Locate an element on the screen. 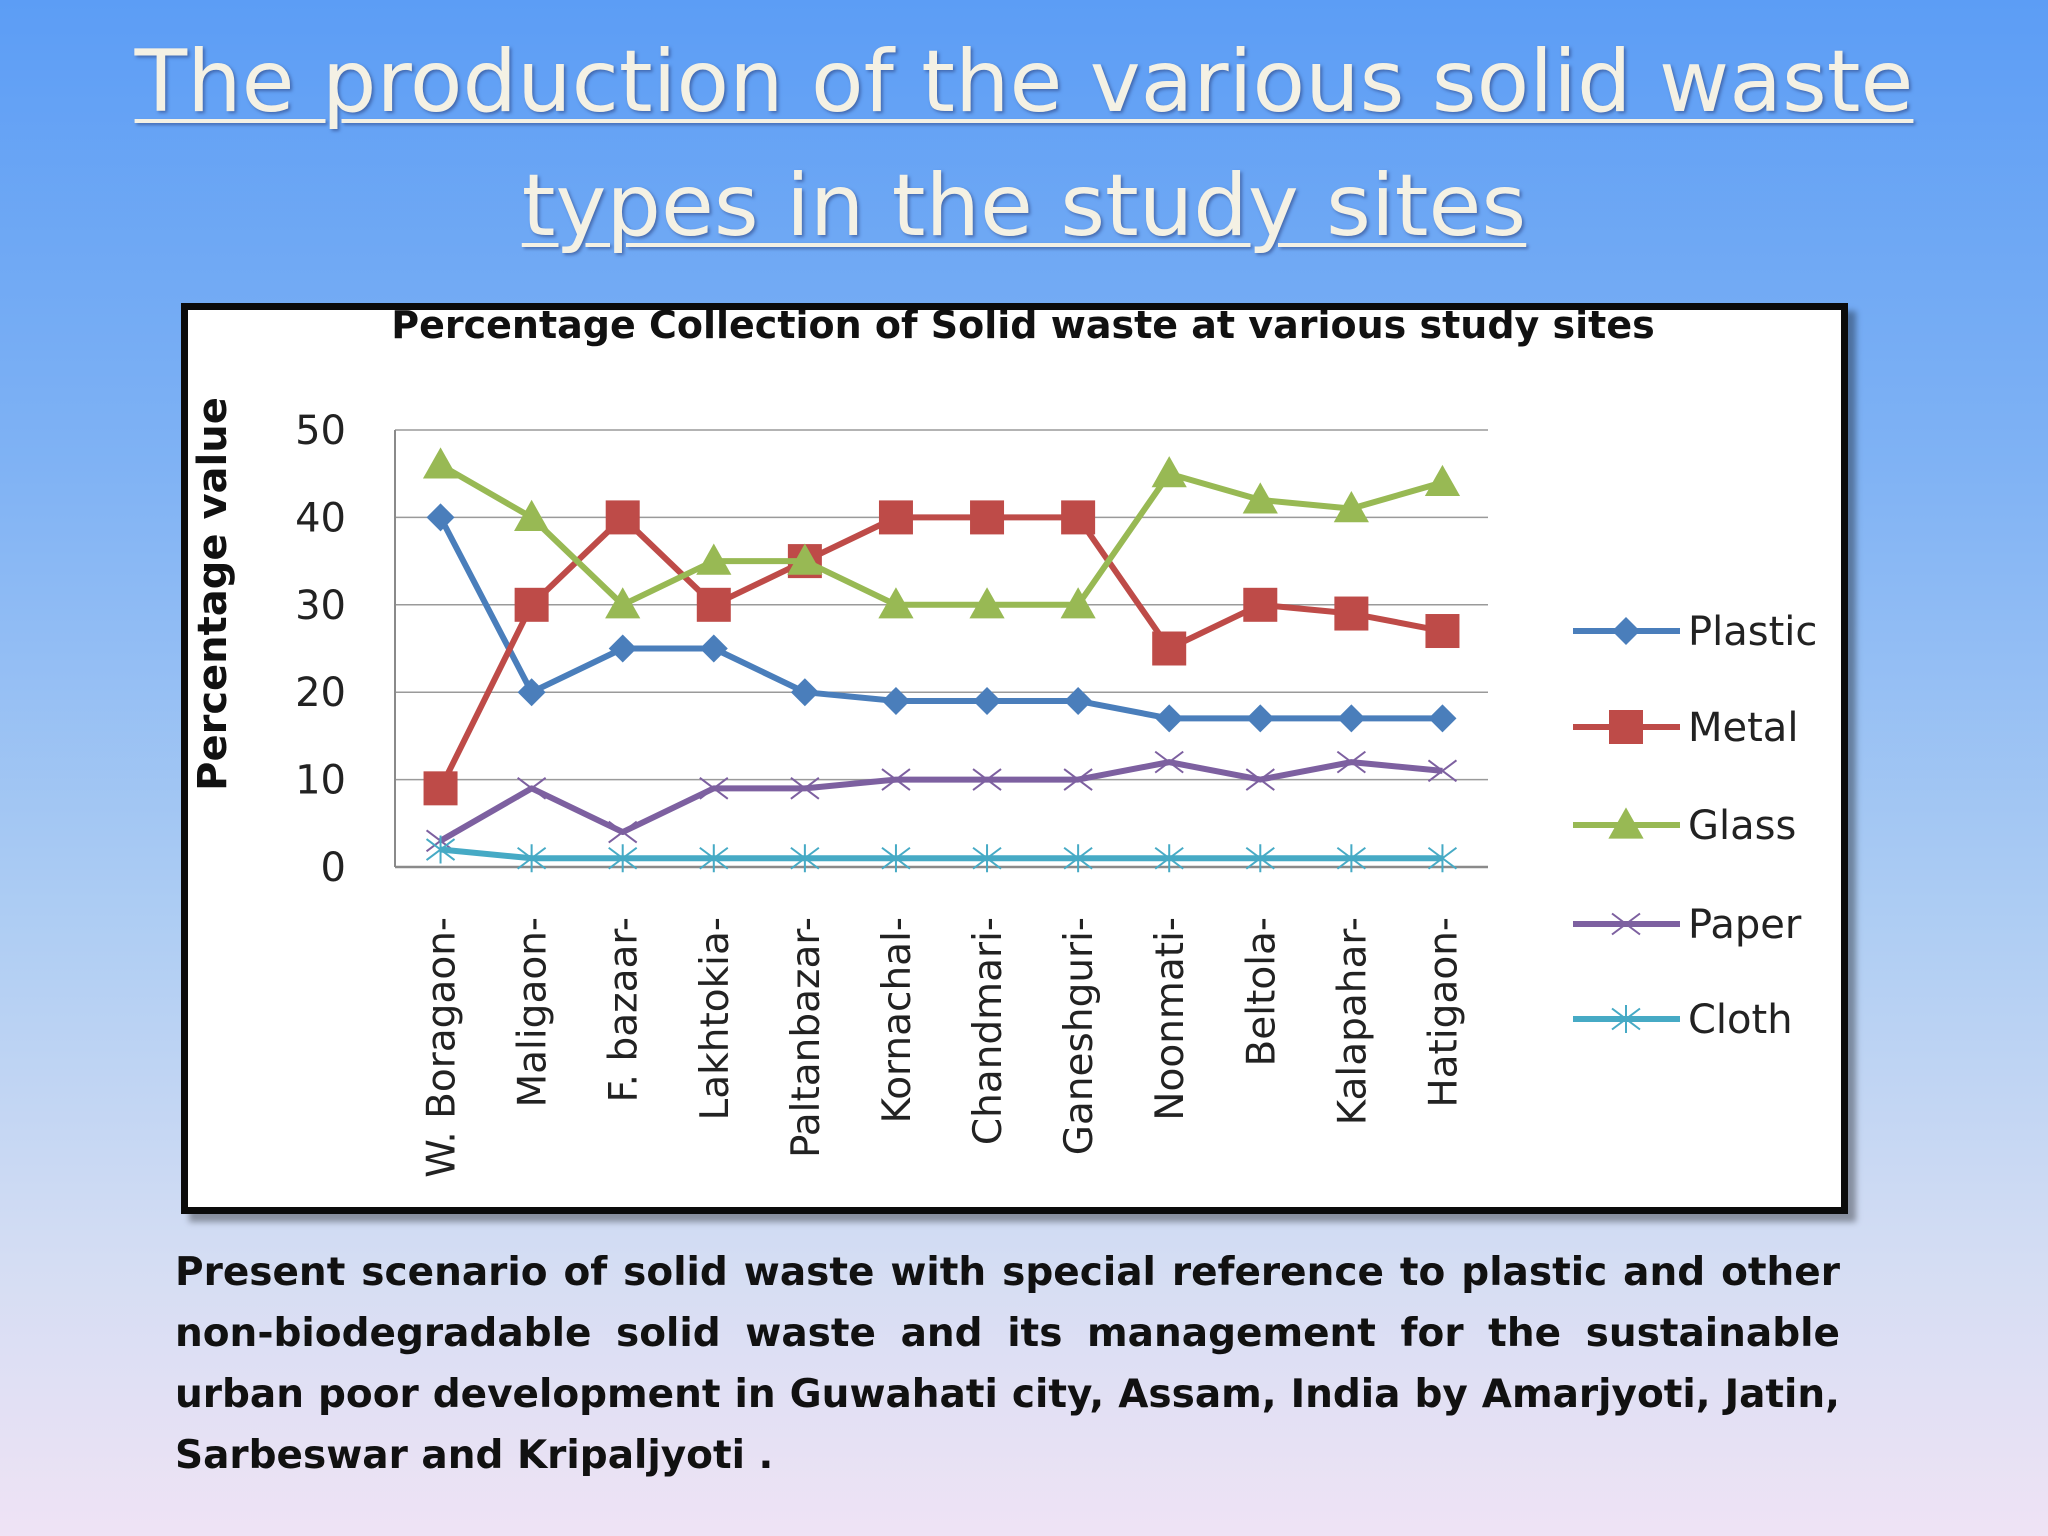 The image size is (2048, 1536). y-axis-label: Percentage value is located at coordinates (213, 594).